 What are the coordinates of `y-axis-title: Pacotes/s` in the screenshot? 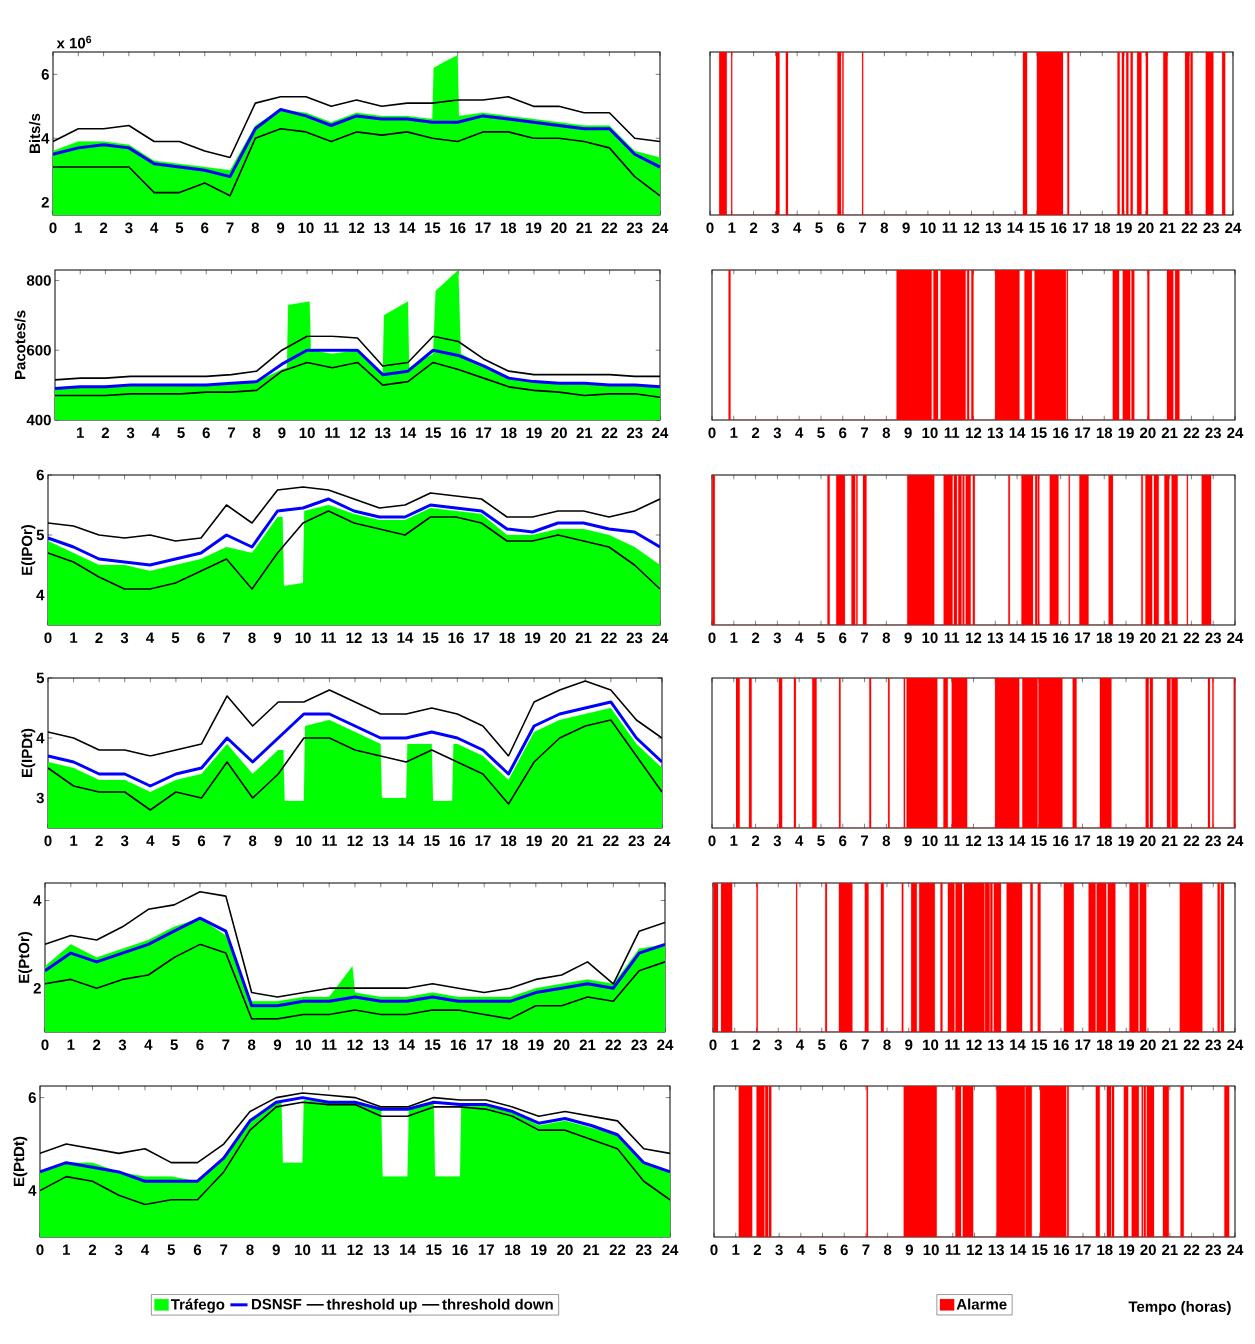 It's located at (20, 345).